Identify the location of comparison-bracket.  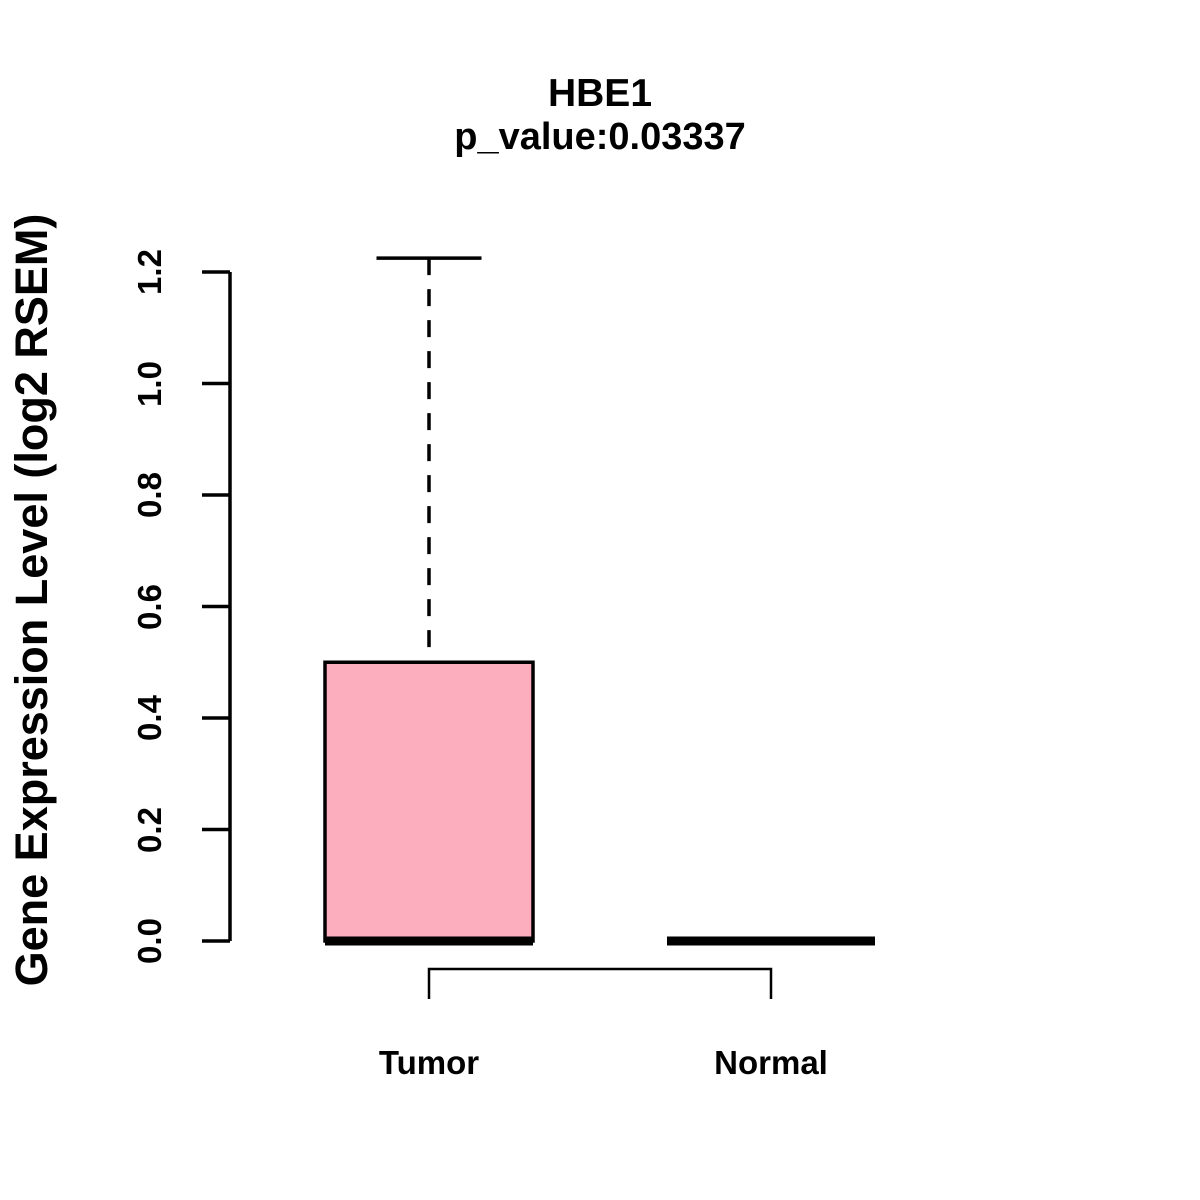
(600, 983).